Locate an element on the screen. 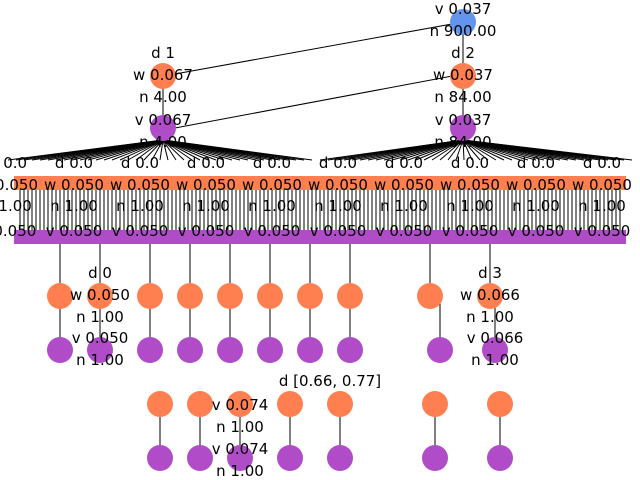  node-label-d2: d 2 is located at coordinates (463, 53).